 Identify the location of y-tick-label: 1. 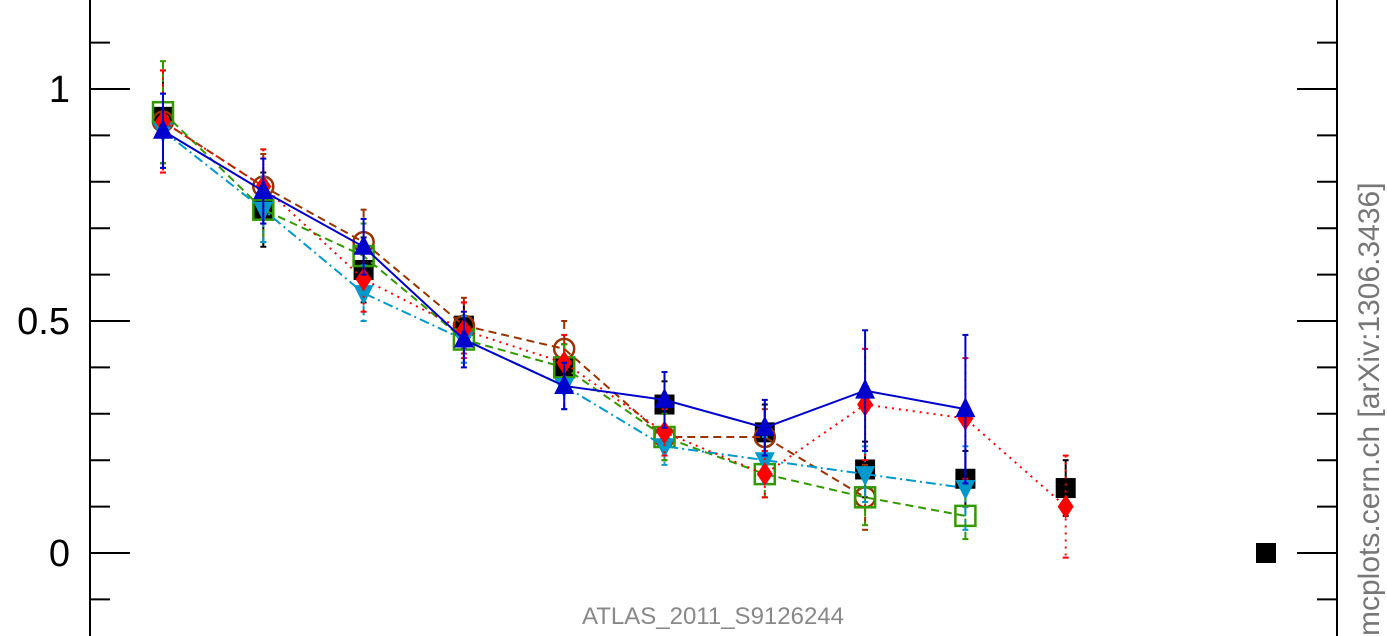
(59, 90).